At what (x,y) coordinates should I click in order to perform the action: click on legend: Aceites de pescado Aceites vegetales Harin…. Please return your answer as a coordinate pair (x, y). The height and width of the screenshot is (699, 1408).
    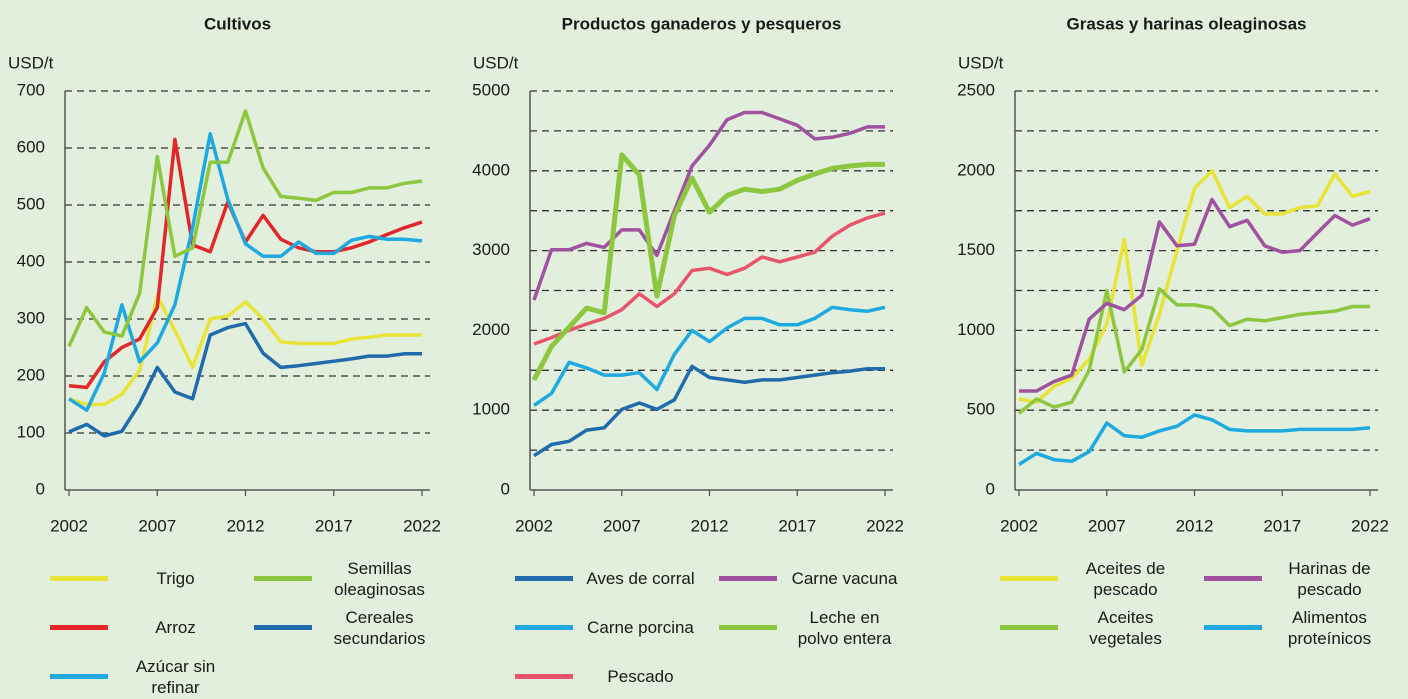
    Looking at the image, I should click on (1197, 603).